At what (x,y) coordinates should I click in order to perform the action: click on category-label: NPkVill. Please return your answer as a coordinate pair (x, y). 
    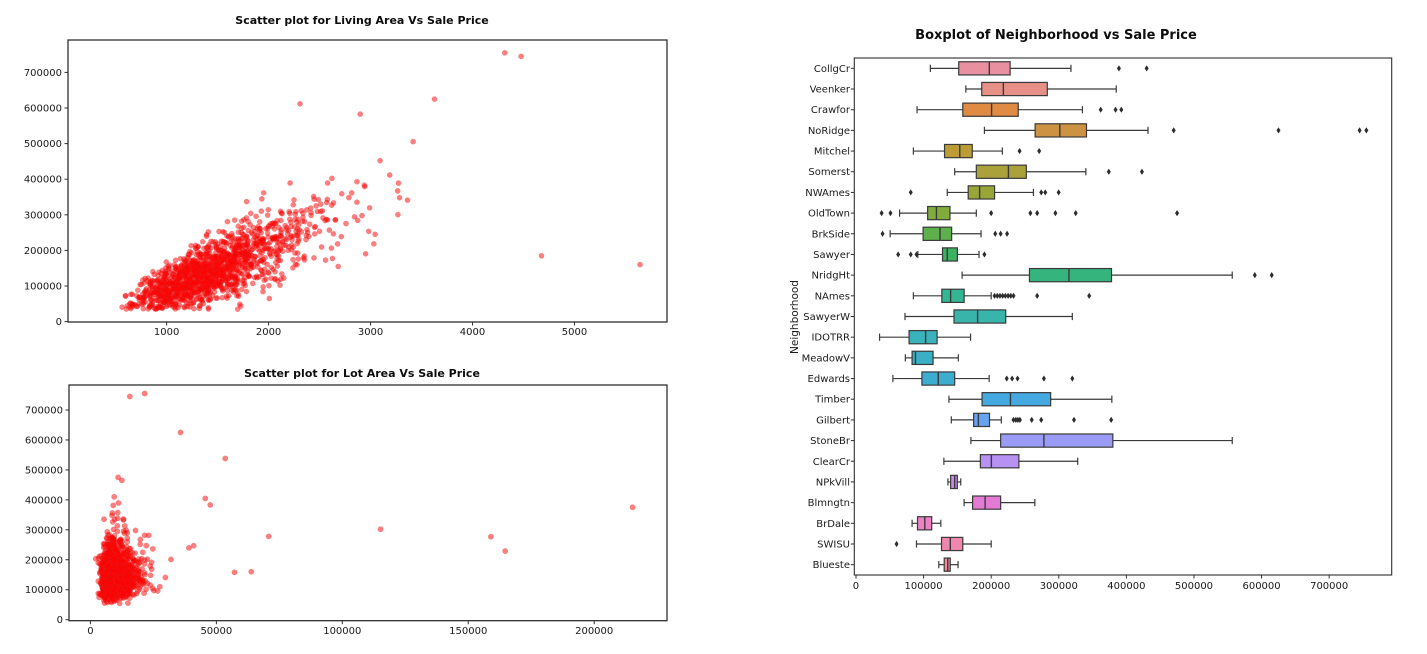
    Looking at the image, I should click on (833, 482).